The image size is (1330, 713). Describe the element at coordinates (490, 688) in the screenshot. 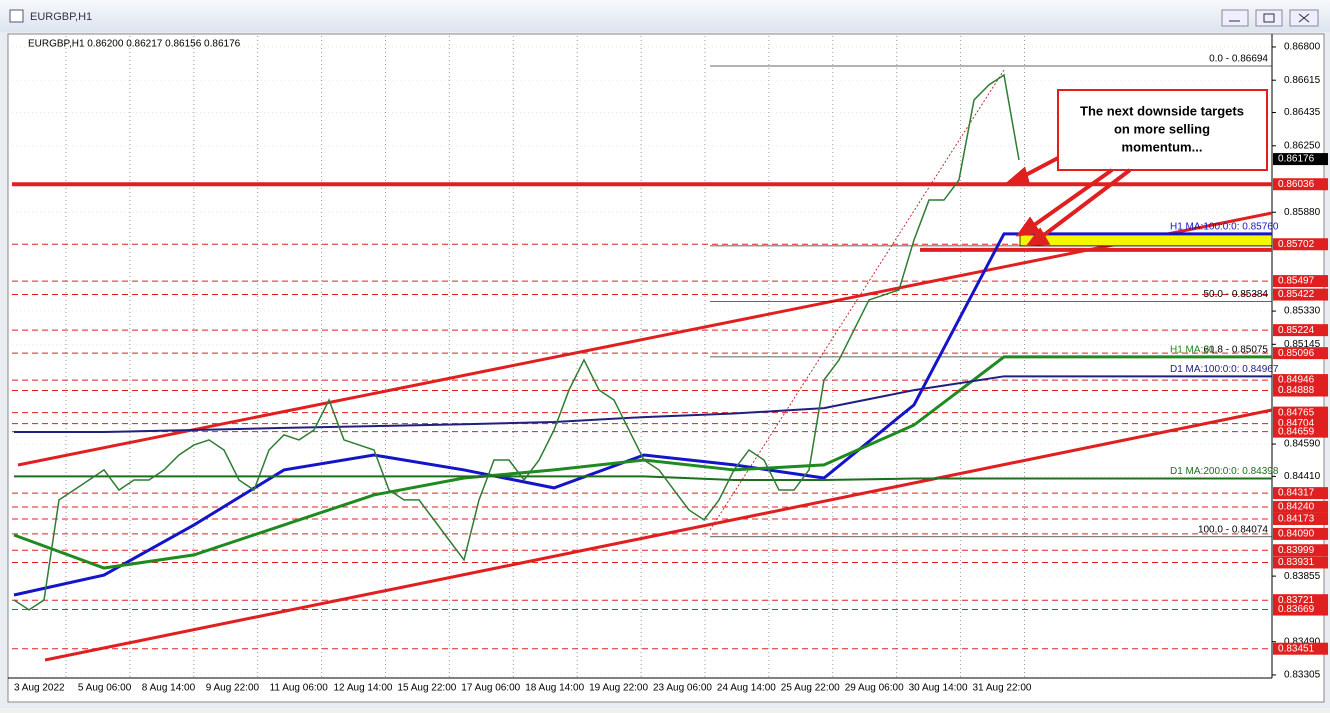

I see `x-tick-label: 17 Aug 06:00` at that location.